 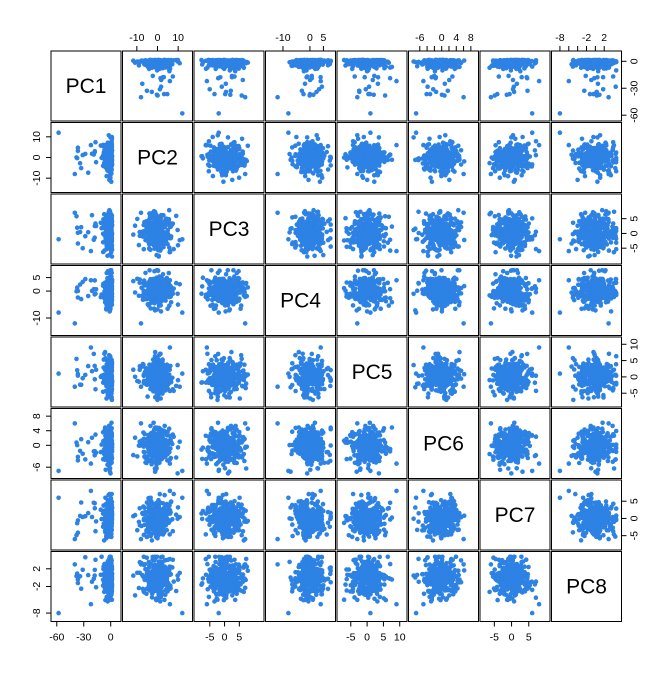 I want to click on scatter-panel-pc3-vs-pc4, so click(x=304, y=233).